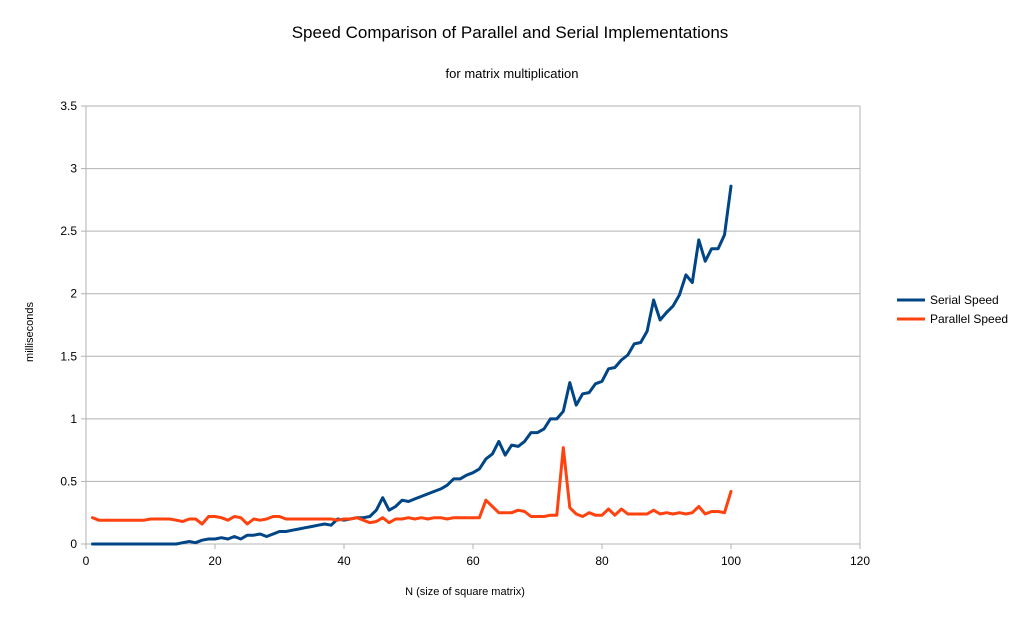  What do you see at coordinates (952, 309) in the screenshot?
I see `legend: Serial Speed Parallel Speed` at bounding box center [952, 309].